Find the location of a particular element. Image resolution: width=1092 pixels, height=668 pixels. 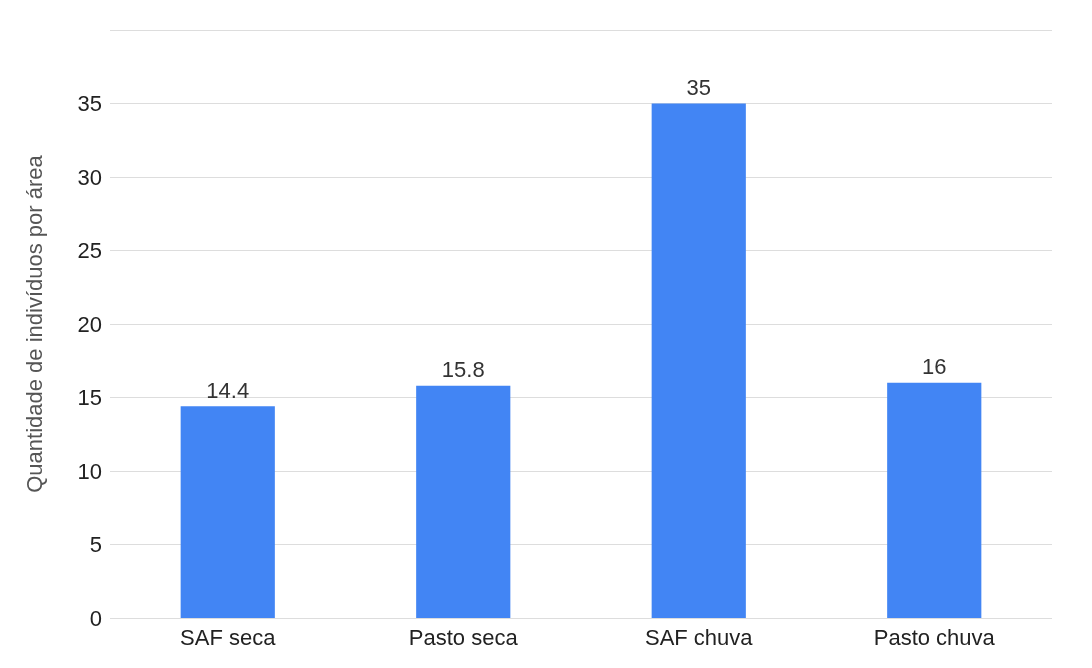

y-tick-label: 5 is located at coordinates (95, 544).